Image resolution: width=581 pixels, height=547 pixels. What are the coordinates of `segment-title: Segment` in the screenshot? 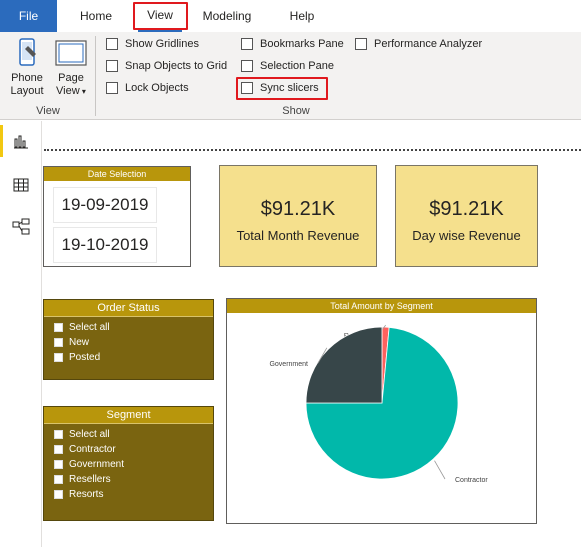 It's located at (128, 415).